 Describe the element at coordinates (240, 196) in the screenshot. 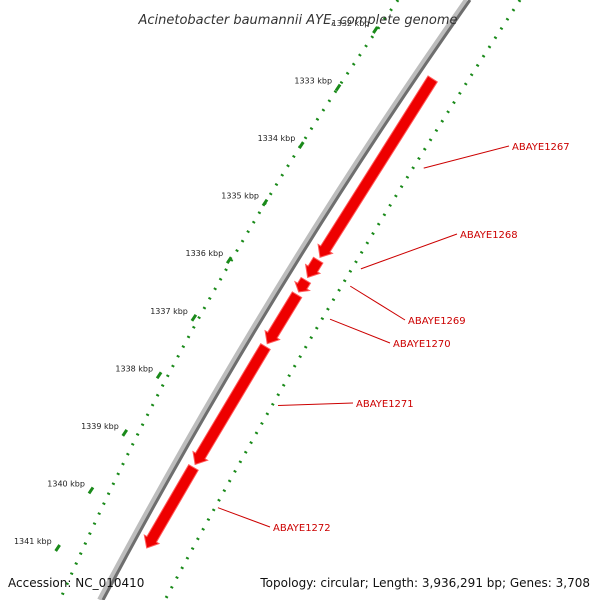

I see `scale-tick-label: 1335 kbp` at that location.